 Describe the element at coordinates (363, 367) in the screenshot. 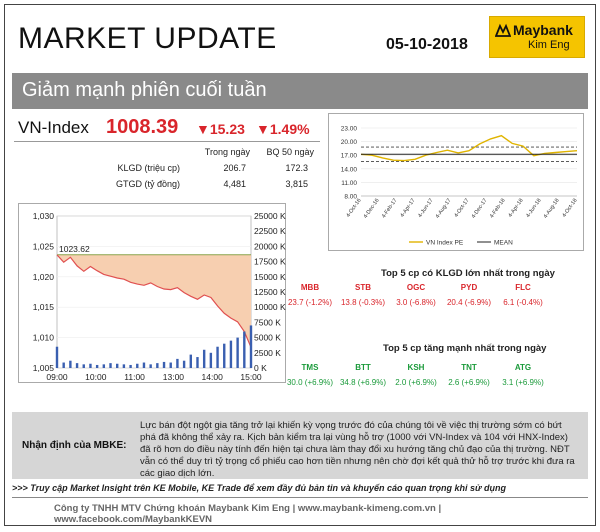

I see `top_gain-code: BTT` at that location.